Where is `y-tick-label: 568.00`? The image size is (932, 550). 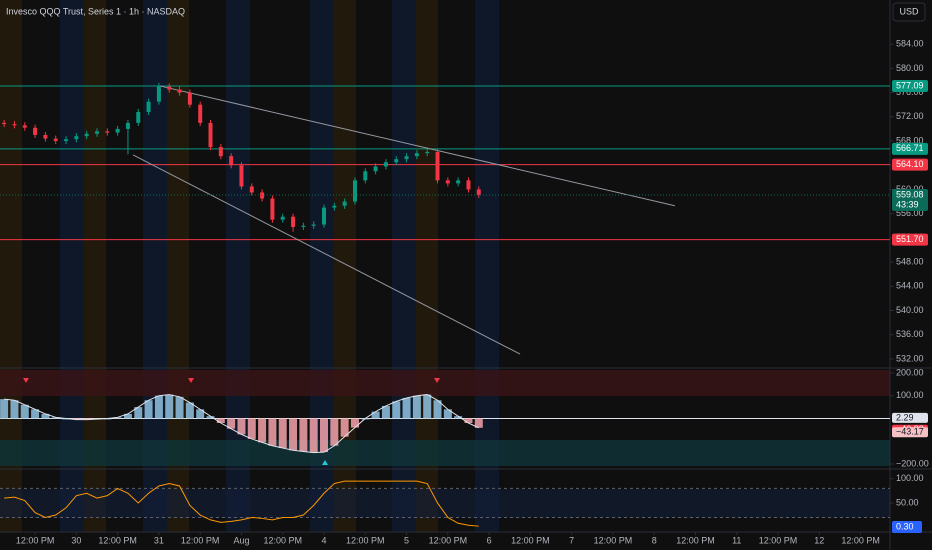 y-tick-label: 568.00 is located at coordinates (910, 140).